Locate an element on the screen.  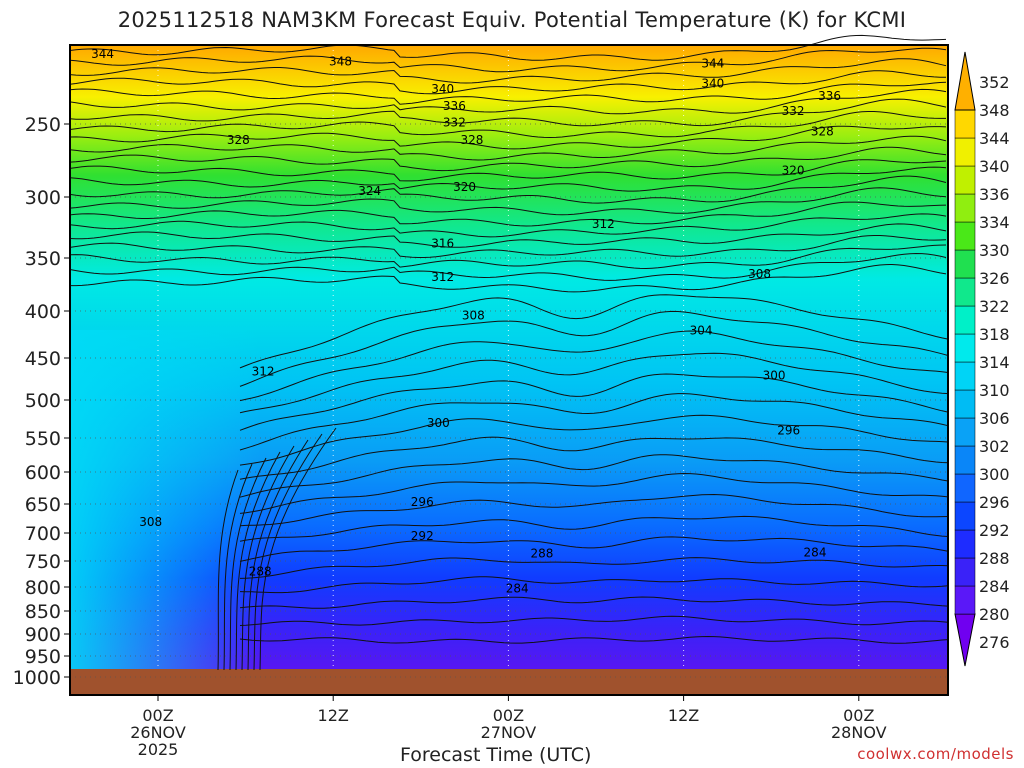
contour-label-group: 324 is located at coordinates (369, 191).